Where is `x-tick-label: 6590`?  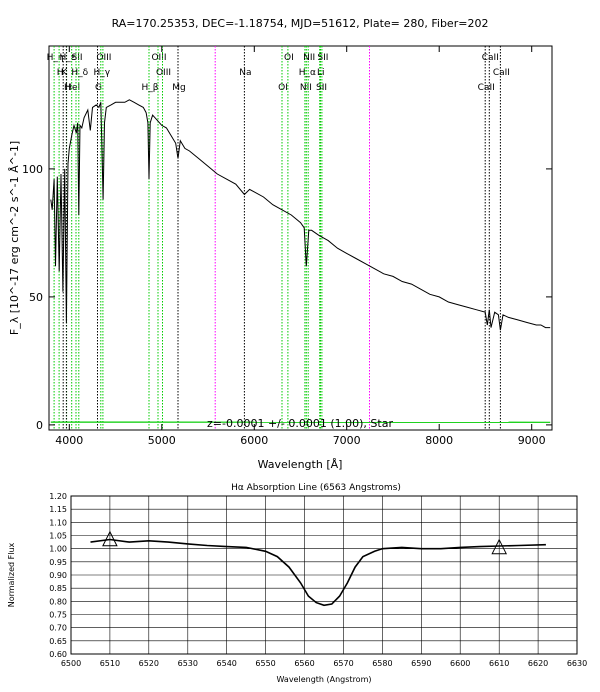
x-tick-label: 6590 is located at coordinates (421, 663).